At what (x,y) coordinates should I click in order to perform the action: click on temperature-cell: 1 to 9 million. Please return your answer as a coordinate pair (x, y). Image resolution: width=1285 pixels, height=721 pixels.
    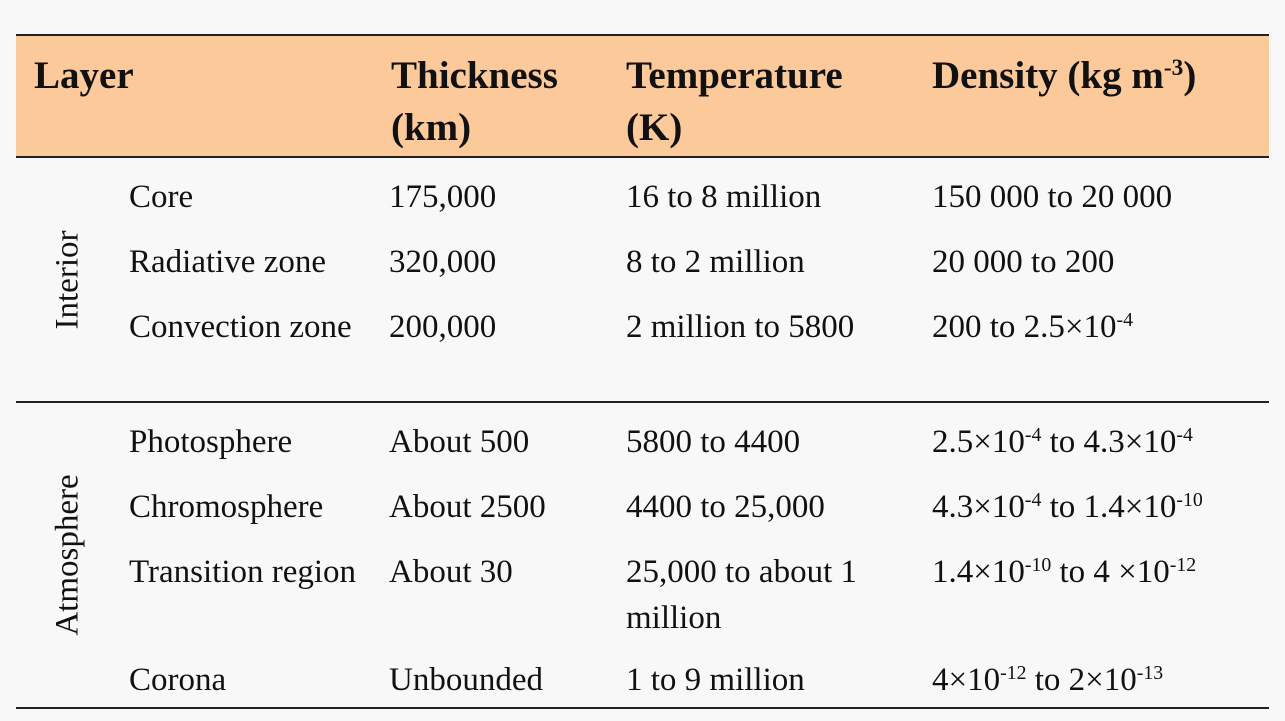
    Looking at the image, I should click on (715, 680).